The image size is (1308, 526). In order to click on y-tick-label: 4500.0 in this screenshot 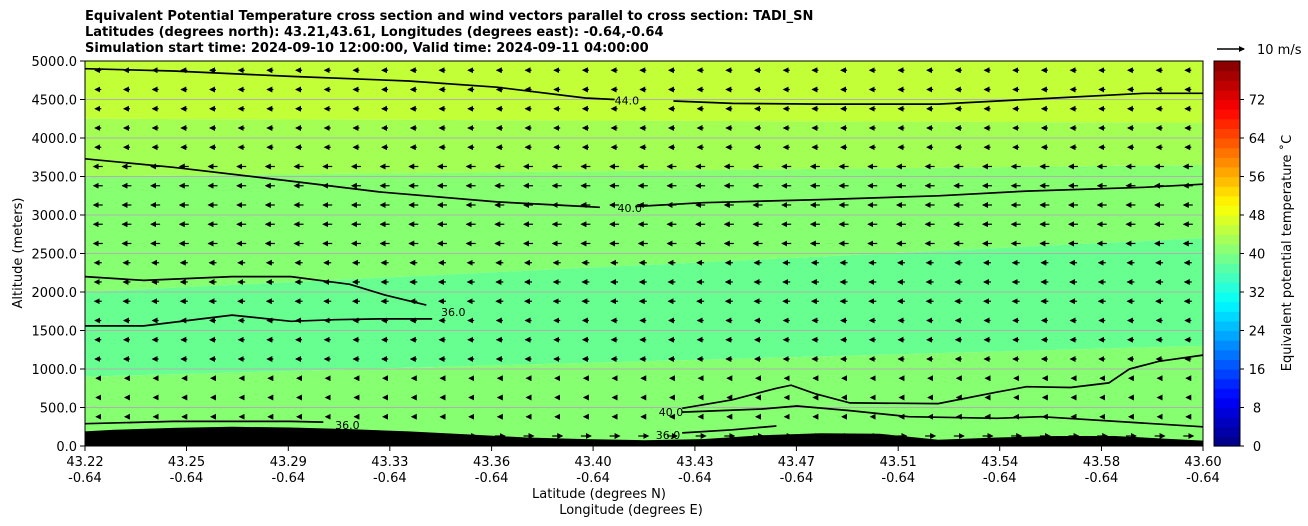, I will do `click(55, 101)`.